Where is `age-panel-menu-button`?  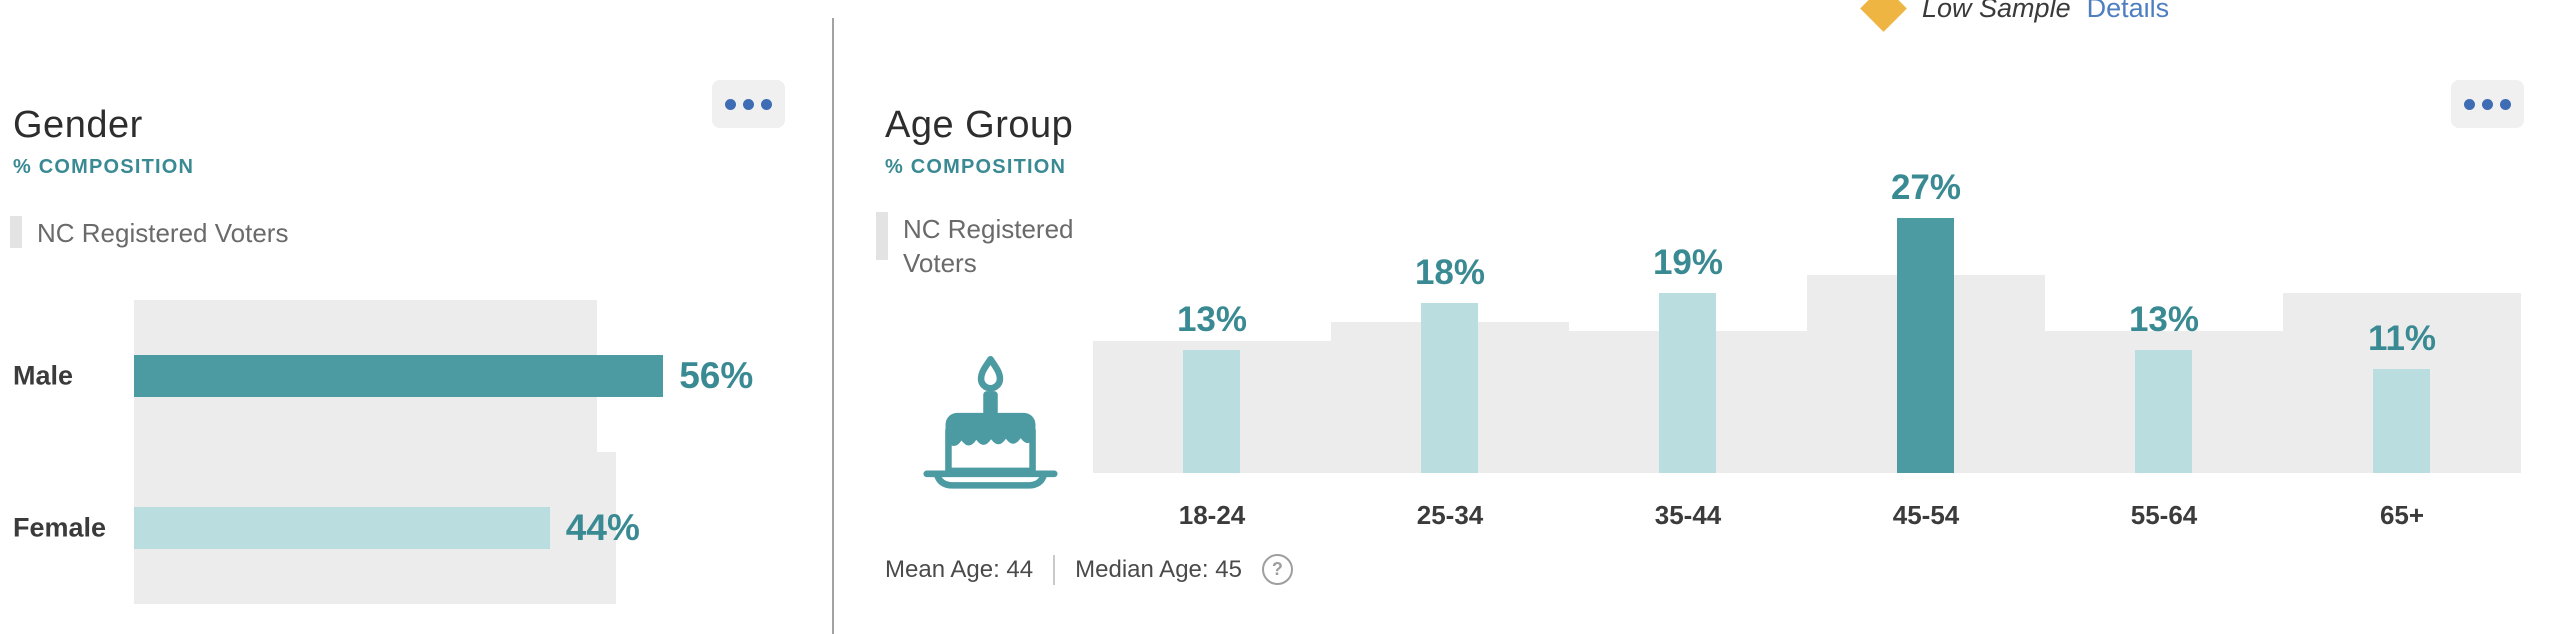 age-panel-menu-button is located at coordinates (2487, 104).